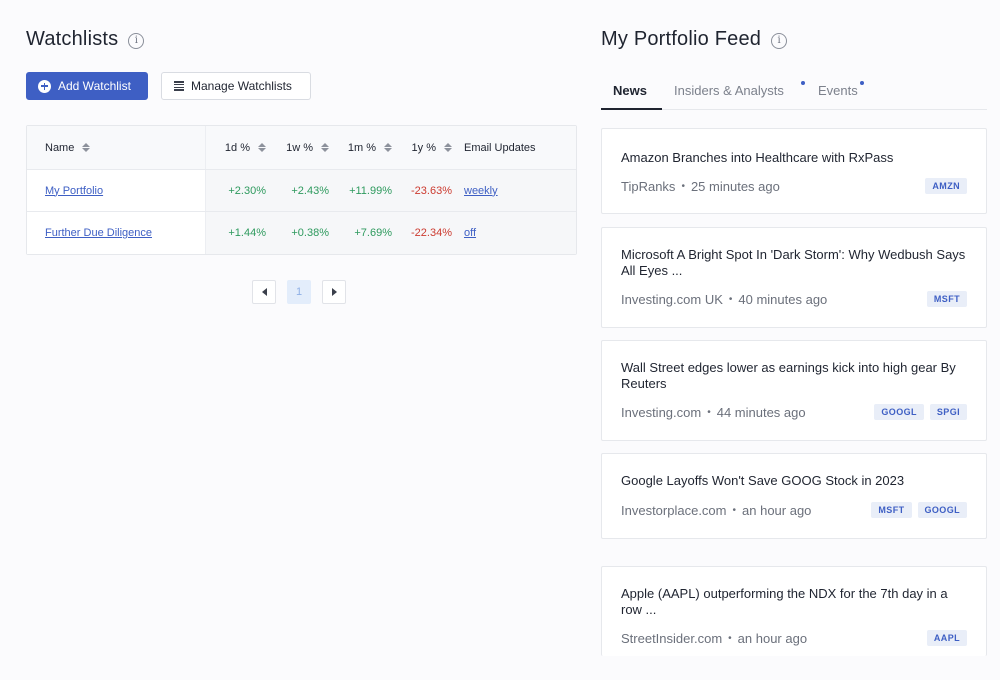 The height and width of the screenshot is (680, 1000). I want to click on watchlists-header: Watchlists i, so click(85, 39).